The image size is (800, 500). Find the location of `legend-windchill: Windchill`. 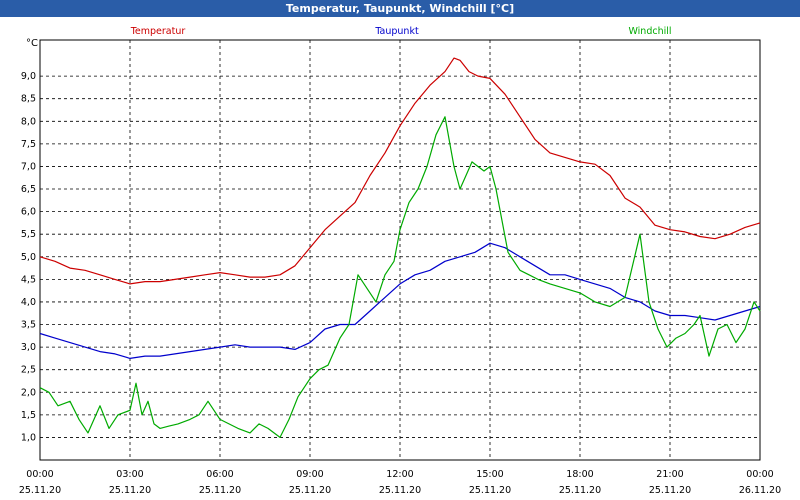

legend-windchill: Windchill is located at coordinates (649, 31).